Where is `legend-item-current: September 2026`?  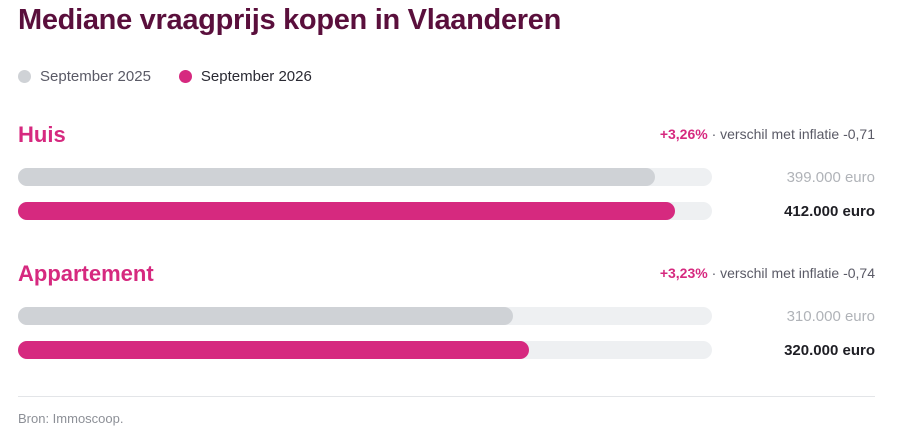 legend-item-current: September 2026 is located at coordinates (245, 76).